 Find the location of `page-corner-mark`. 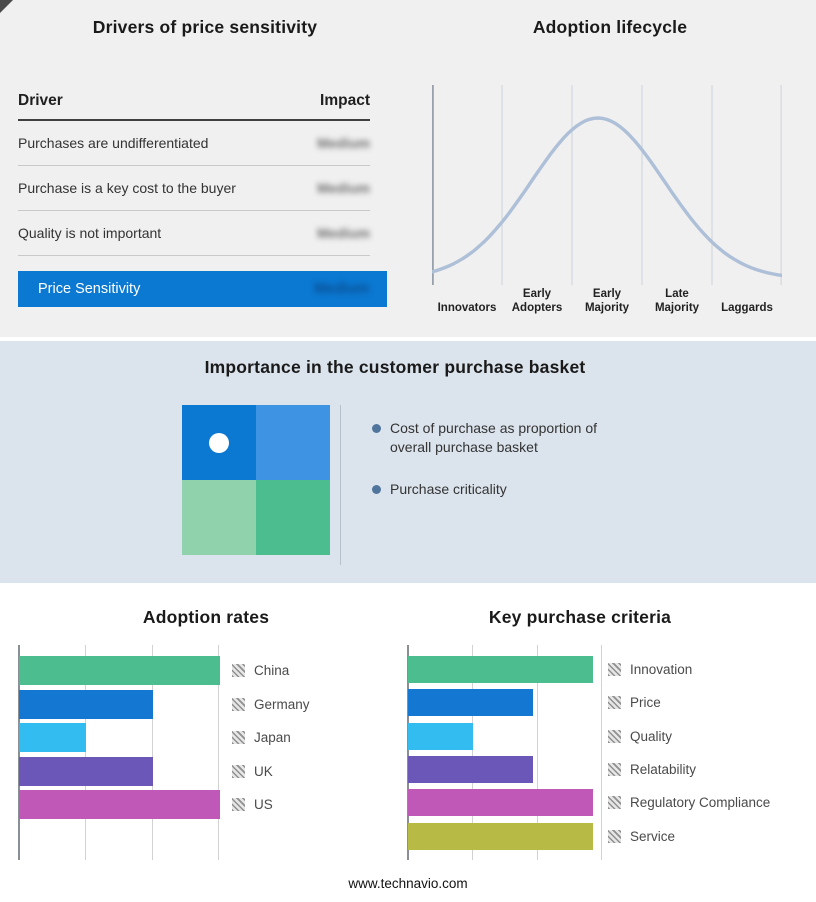

page-corner-mark is located at coordinates (6, 6).